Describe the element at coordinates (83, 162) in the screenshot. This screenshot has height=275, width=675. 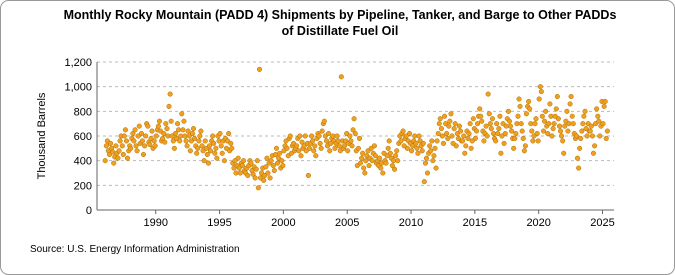
I see `y-tick-label: 400` at that location.